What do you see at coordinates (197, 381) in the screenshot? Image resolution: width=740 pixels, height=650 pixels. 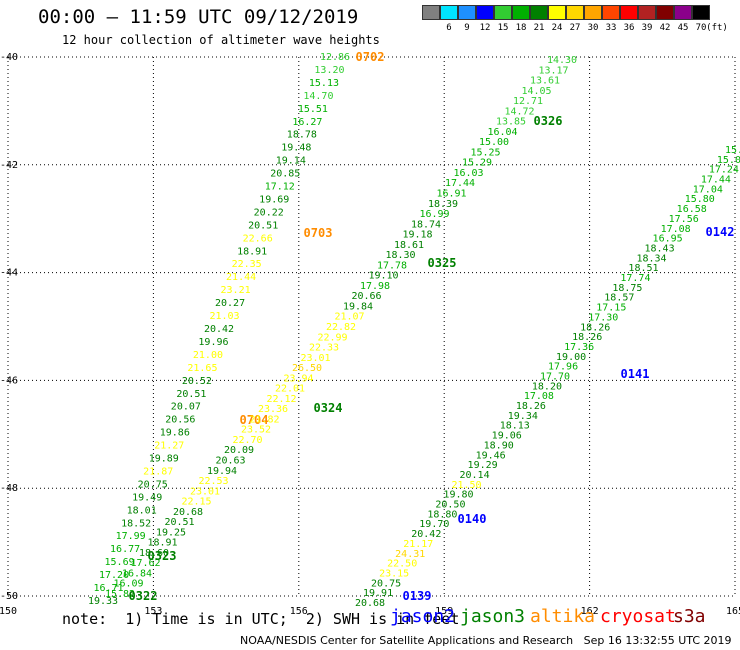 I see `wave-height-value: 20.52` at bounding box center [197, 381].